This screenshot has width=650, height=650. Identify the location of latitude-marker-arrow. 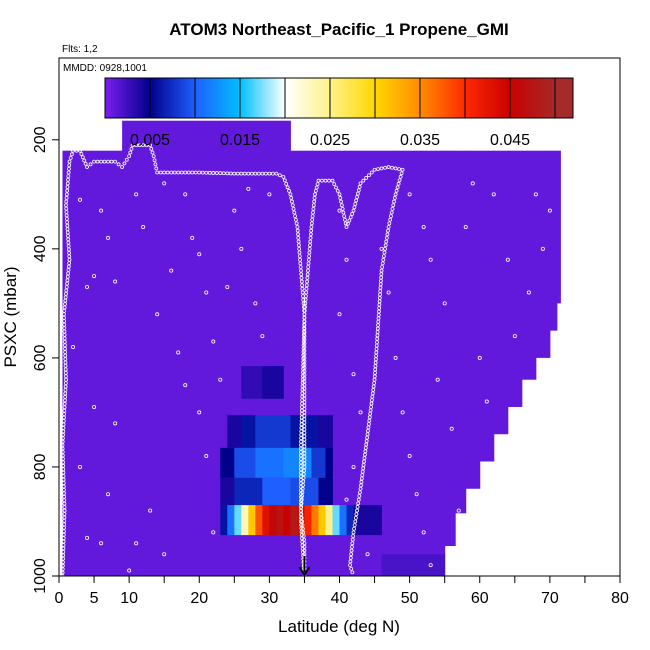
(304, 566).